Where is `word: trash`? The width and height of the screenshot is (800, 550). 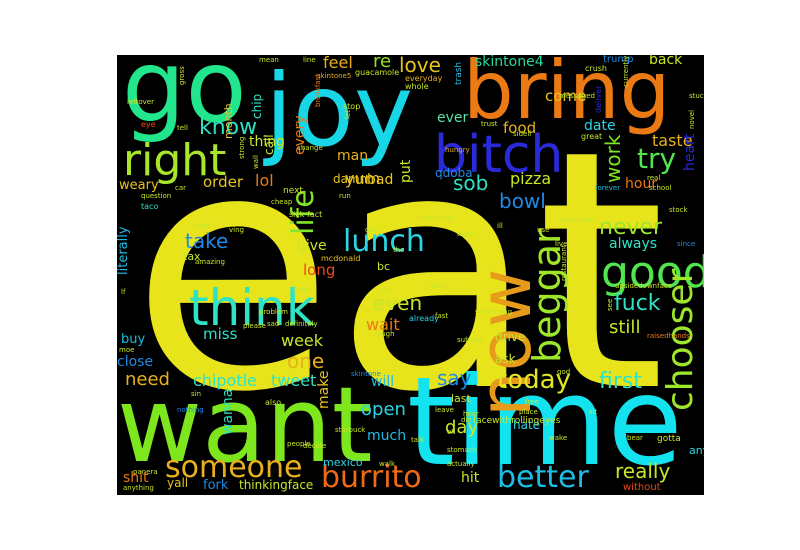
word: trash is located at coordinates (459, 73).